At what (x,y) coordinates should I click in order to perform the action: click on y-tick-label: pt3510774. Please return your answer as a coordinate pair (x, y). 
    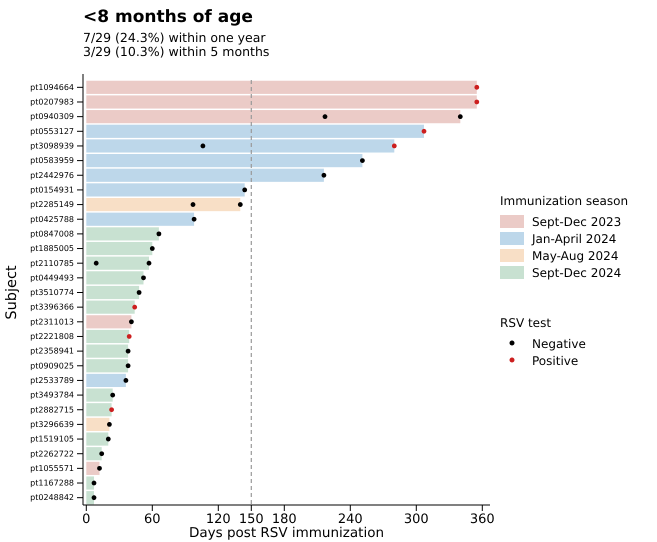
    Looking at the image, I should click on (52, 293).